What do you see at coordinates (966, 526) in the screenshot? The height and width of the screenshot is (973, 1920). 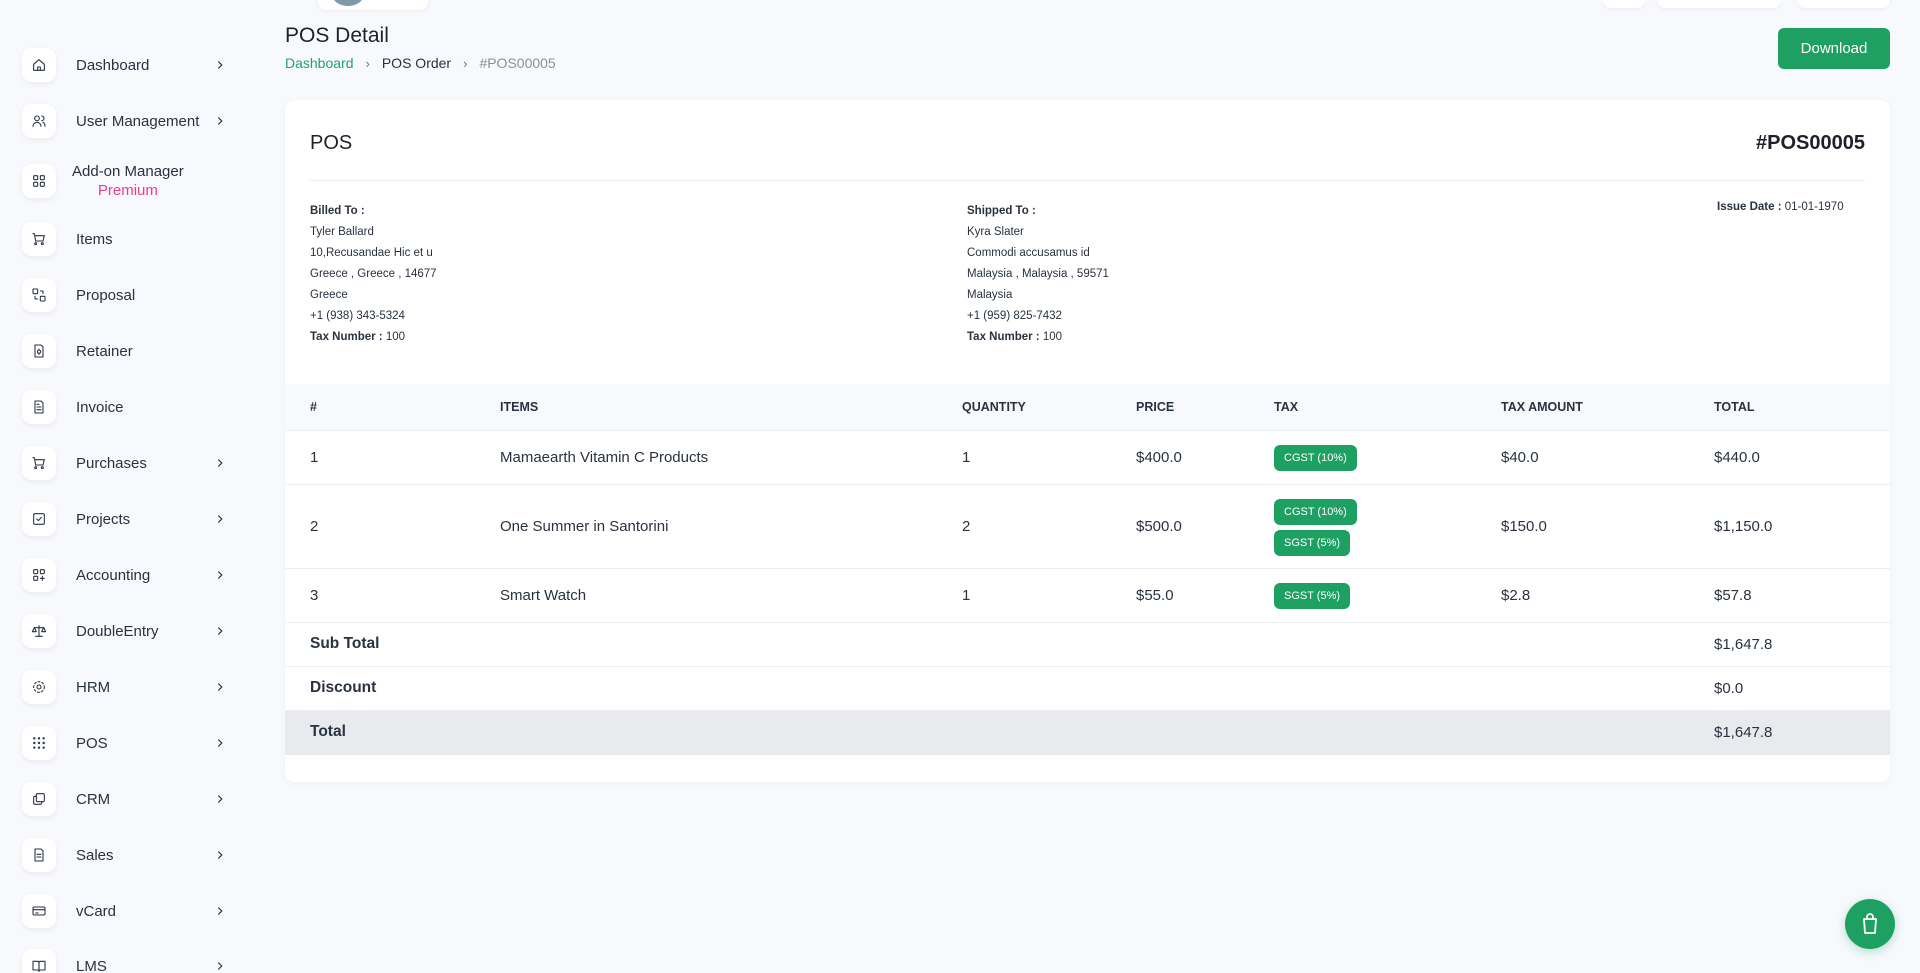 I see `row-quantity: 2` at bounding box center [966, 526].